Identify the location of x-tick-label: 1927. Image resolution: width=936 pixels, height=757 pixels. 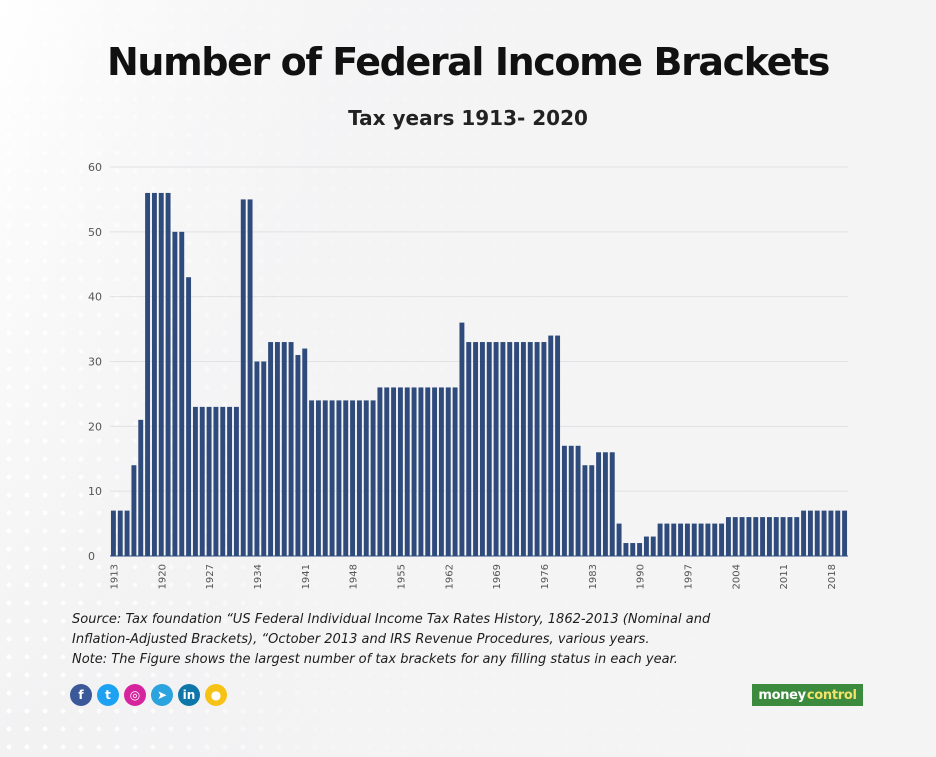
(210, 576).